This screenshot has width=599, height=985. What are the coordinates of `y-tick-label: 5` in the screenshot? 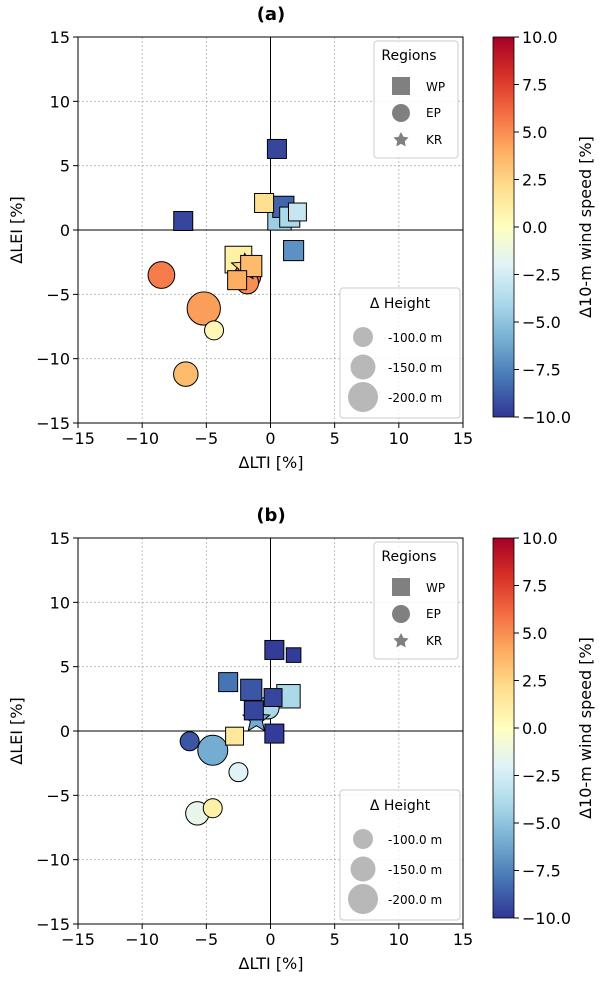 It's located at (65, 166).